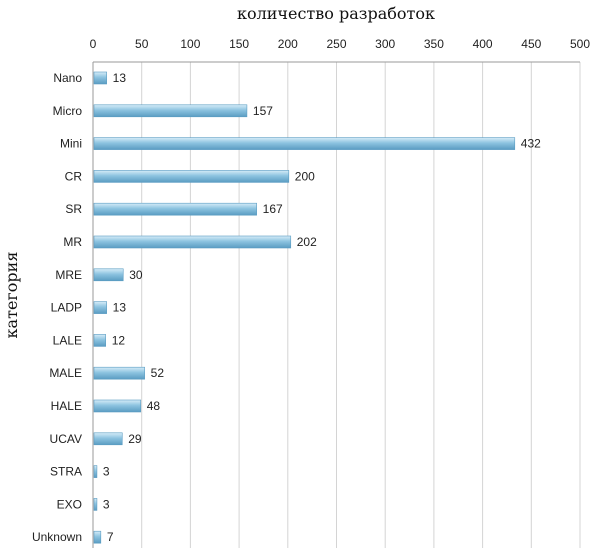  What do you see at coordinates (434, 44) in the screenshot?
I see `x-tick-label: 350` at bounding box center [434, 44].